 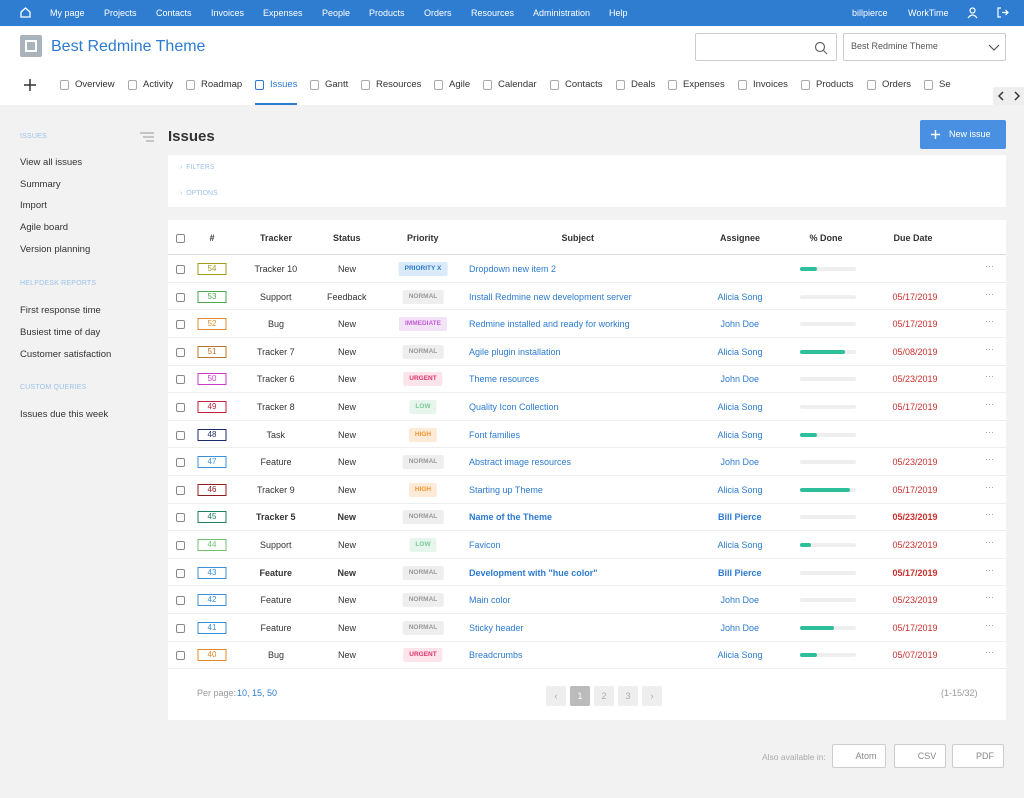 What do you see at coordinates (212, 238) in the screenshot?
I see `column-header: #` at bounding box center [212, 238].